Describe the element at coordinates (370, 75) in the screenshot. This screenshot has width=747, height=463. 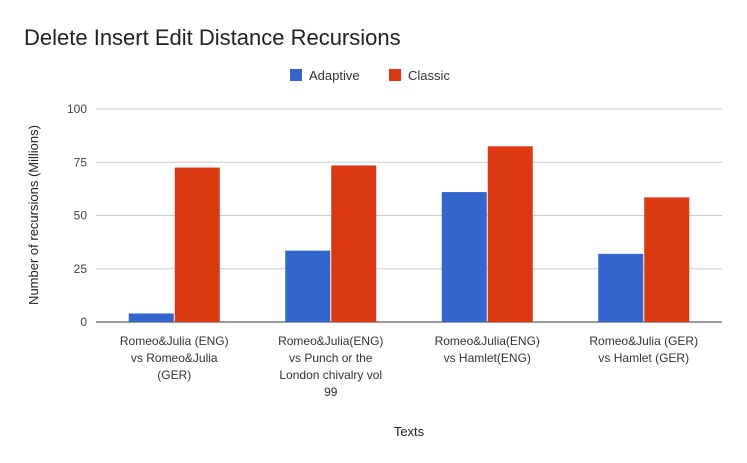
I see `legend: Adaptive Classic` at that location.